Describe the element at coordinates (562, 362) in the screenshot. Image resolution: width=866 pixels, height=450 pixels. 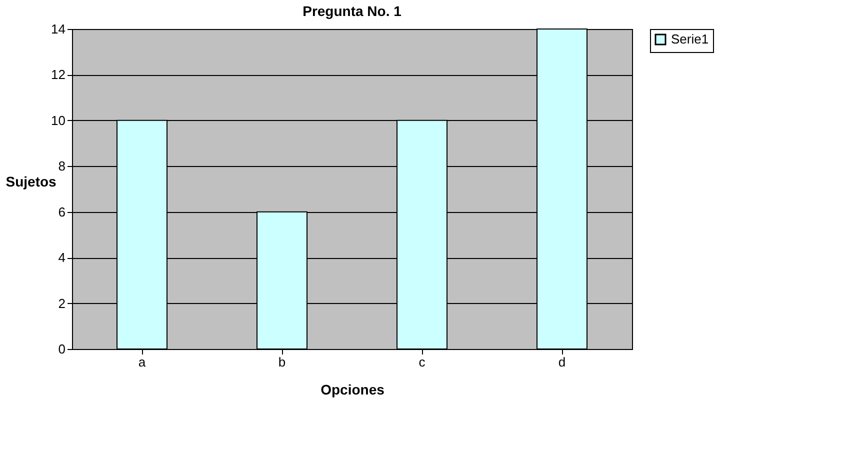
I see `x-tick-label: d` at that location.